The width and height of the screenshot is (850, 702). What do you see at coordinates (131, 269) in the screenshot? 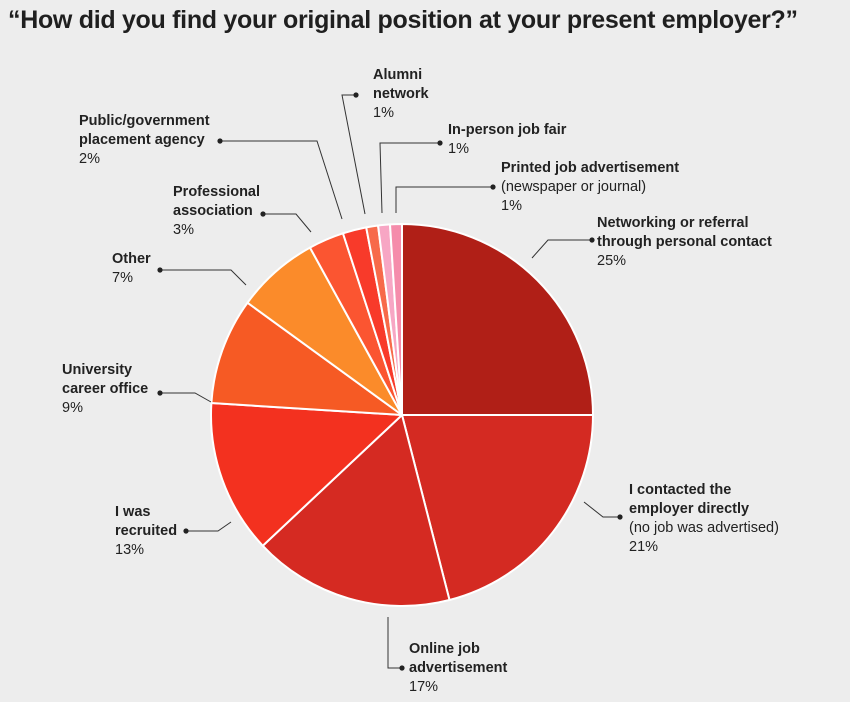
I see `slice-label: Other 7%` at bounding box center [131, 269].